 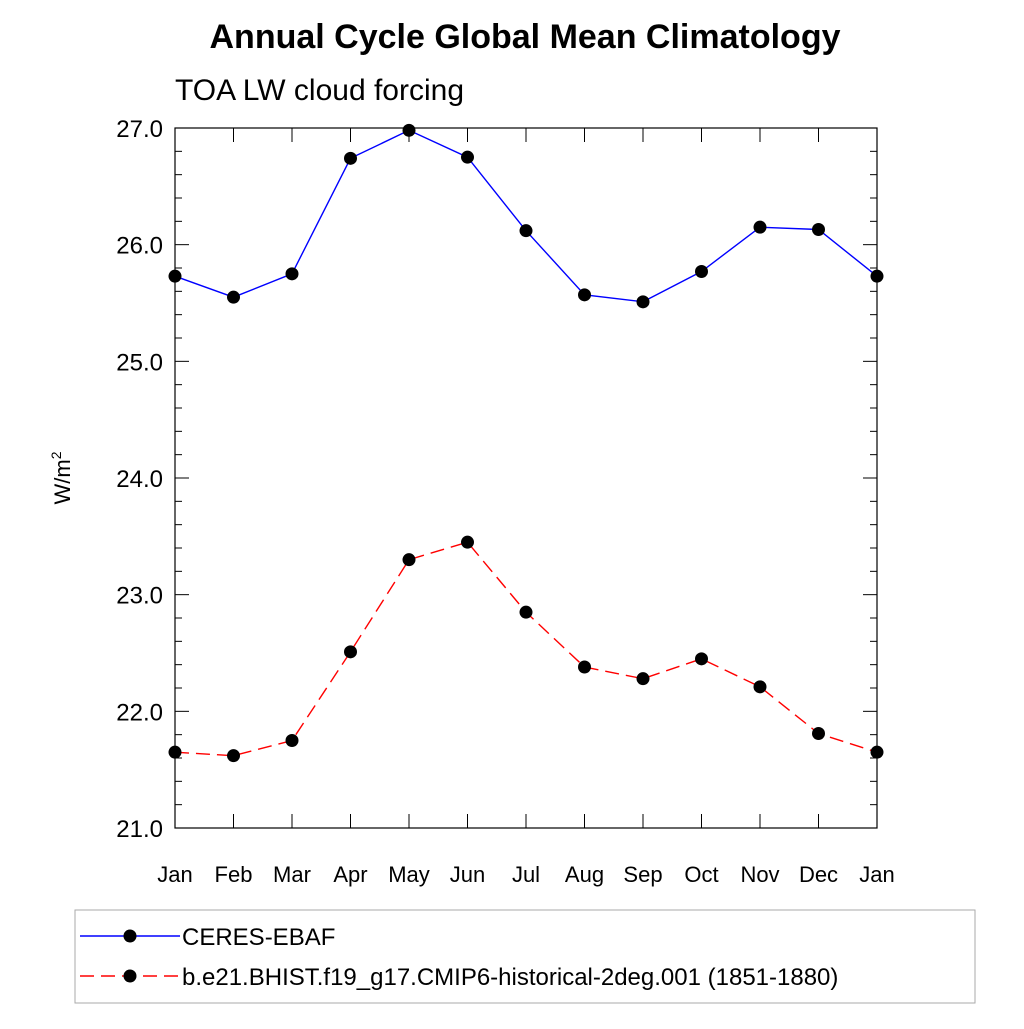 What do you see at coordinates (139, 362) in the screenshot?
I see `y-tick-label: 25.0` at bounding box center [139, 362].